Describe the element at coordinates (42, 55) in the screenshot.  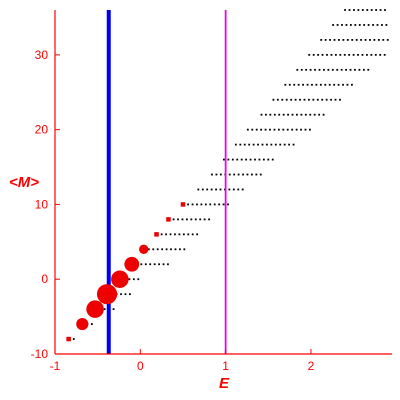
I see `y-tick-label: 30` at that location.